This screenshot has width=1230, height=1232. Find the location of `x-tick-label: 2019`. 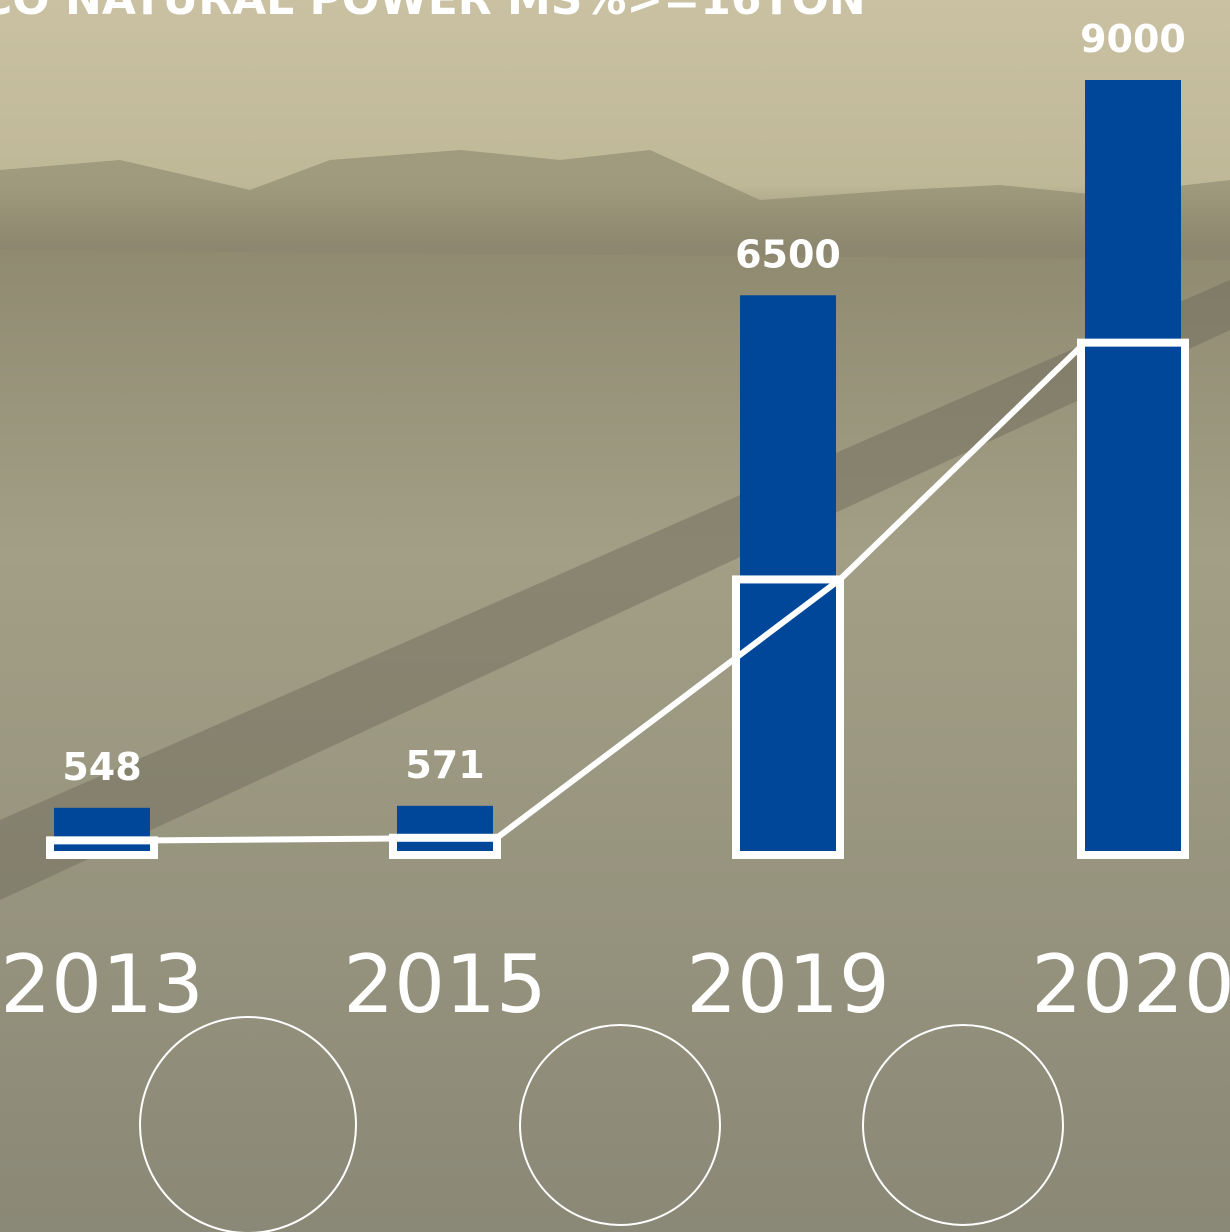

x-tick-label: 2019 is located at coordinates (788, 984).